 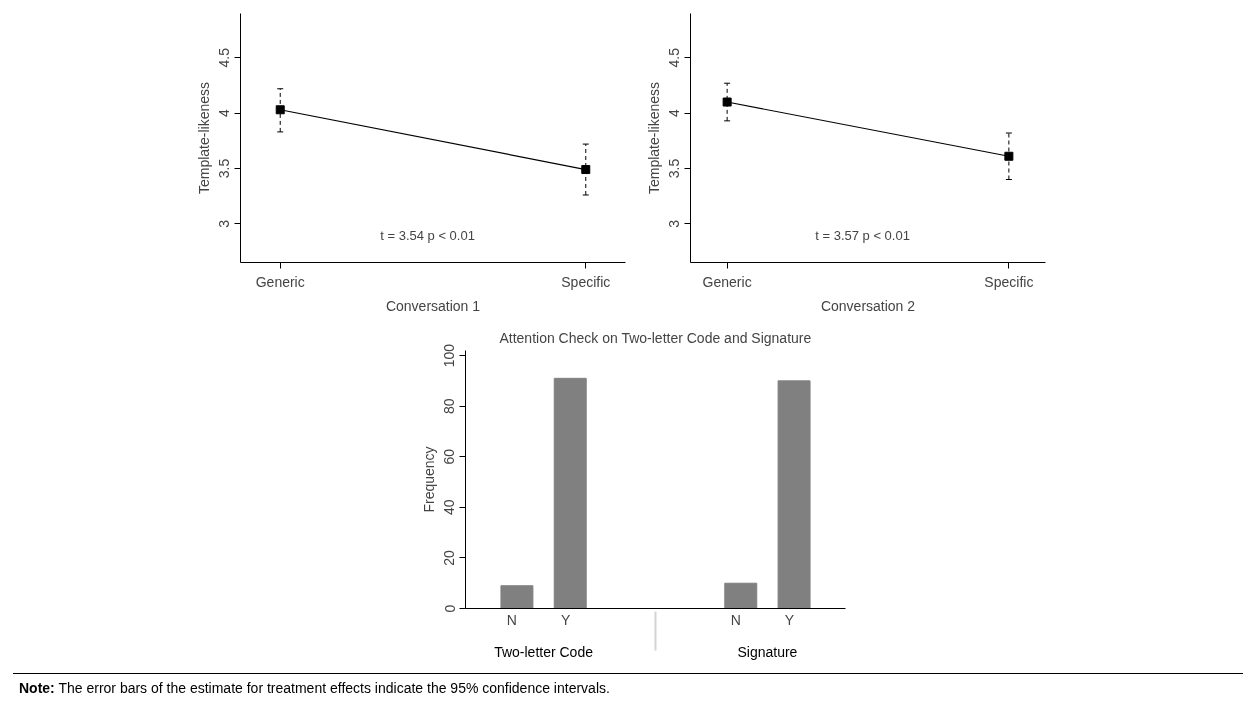 I want to click on y-tick-label: 20, so click(x=449, y=557).